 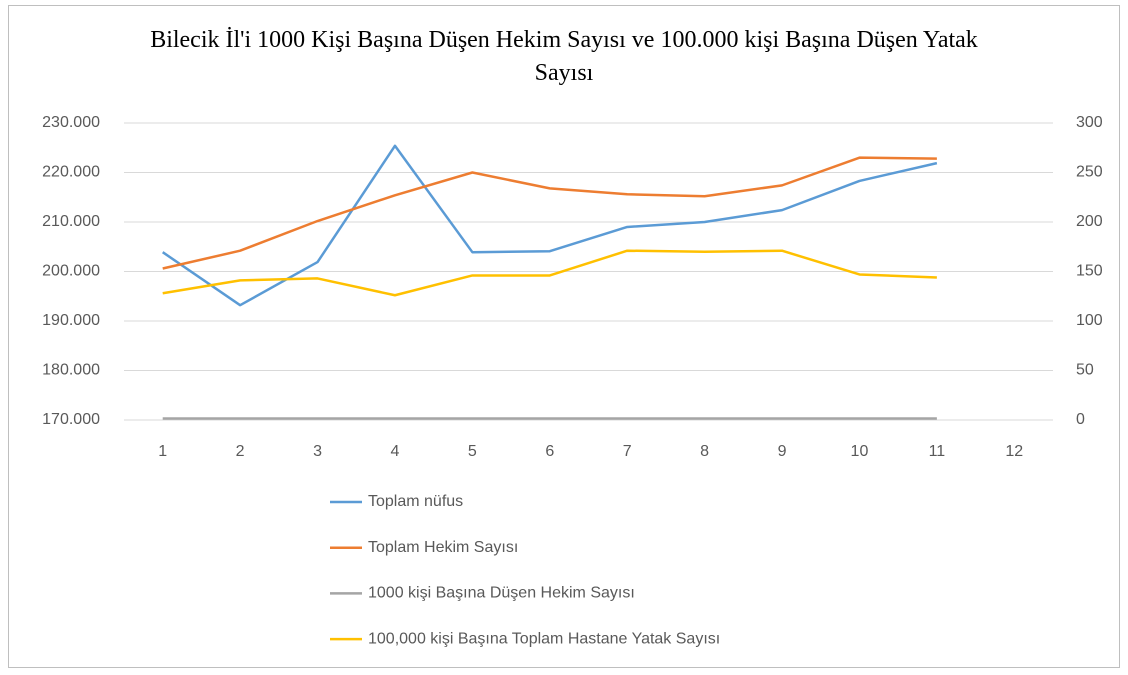 I want to click on y2-tick-label: 100, so click(x=1089, y=320).